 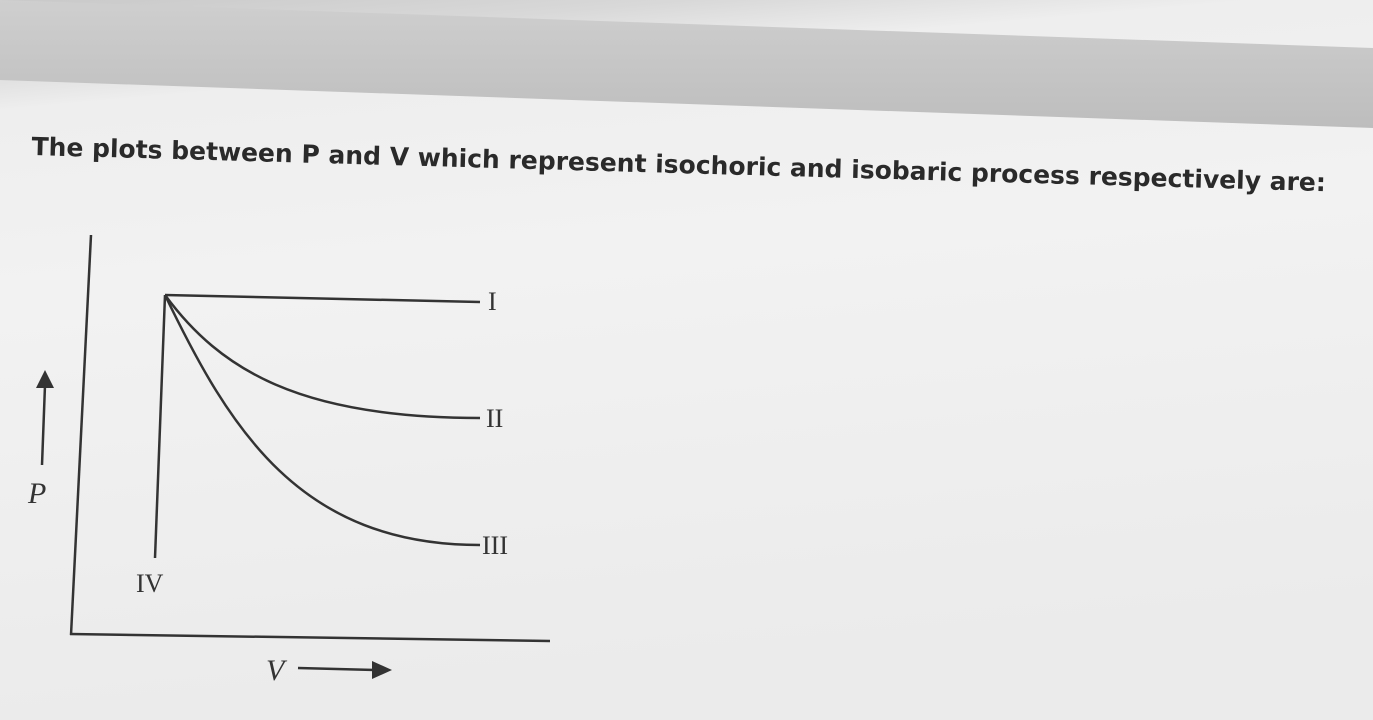 I want to click on y-axis-label: P, so click(x=36, y=493).